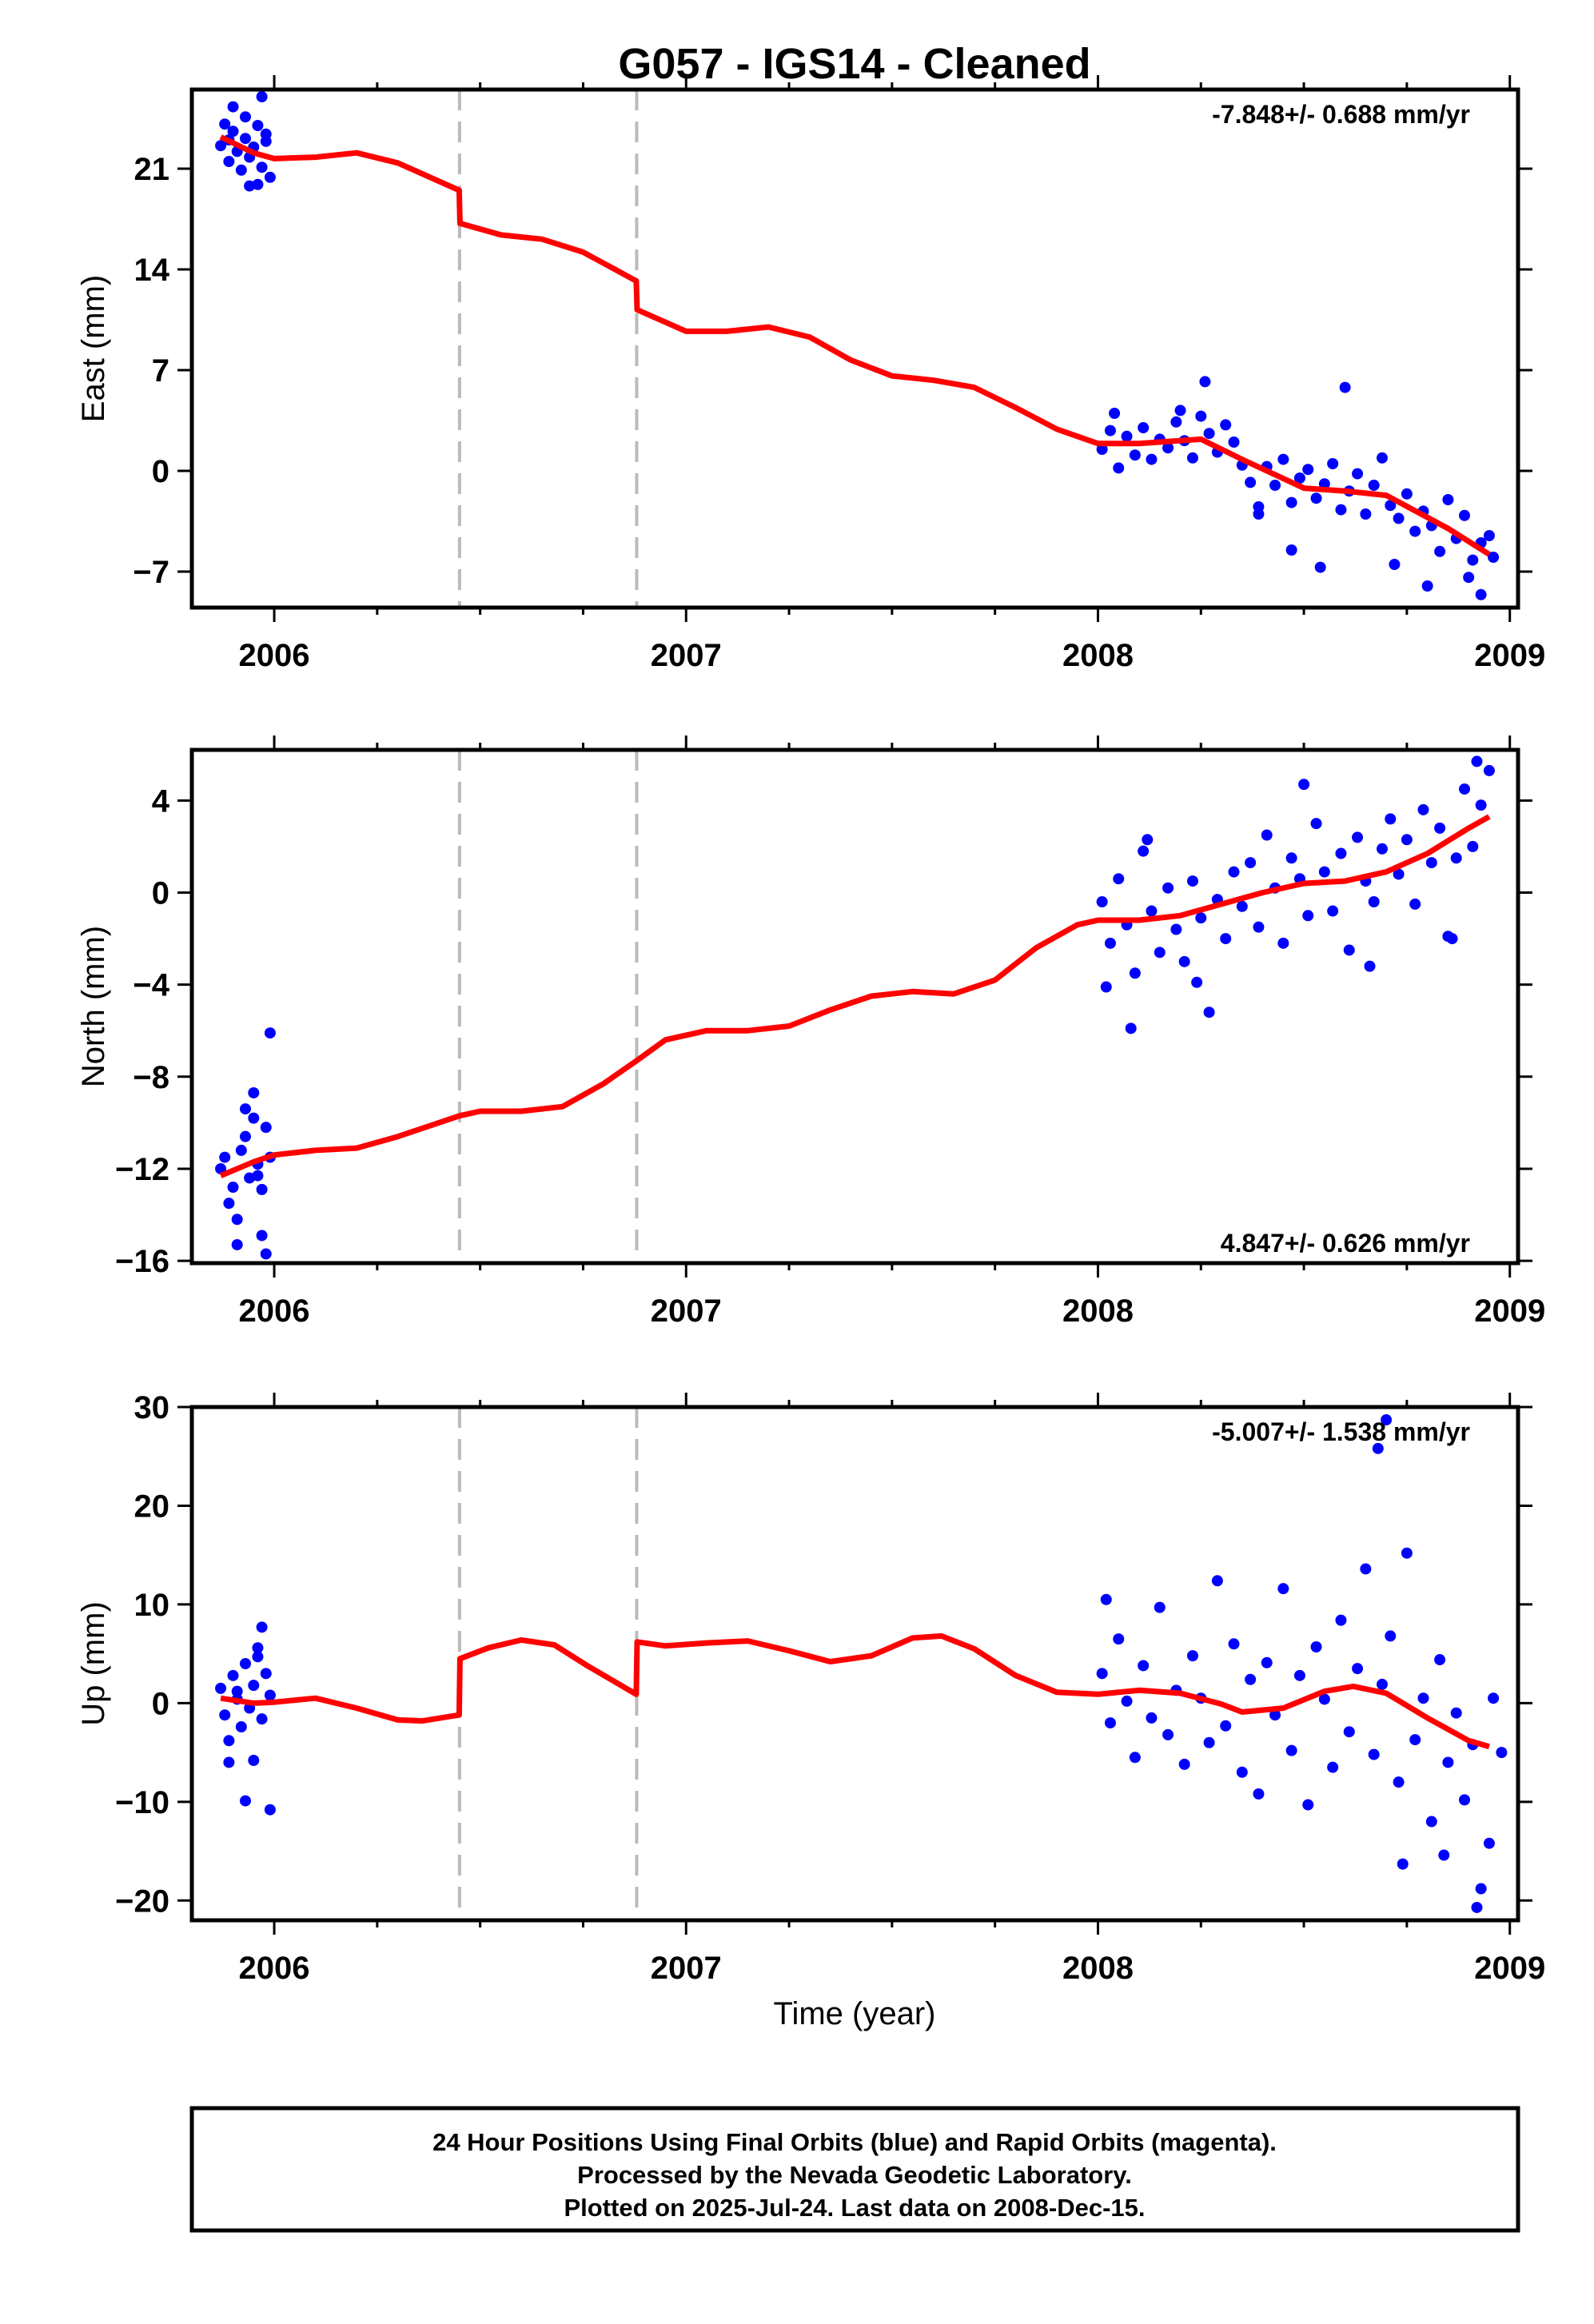 This screenshot has height=2324, width=1594. What do you see at coordinates (855, 1691) in the screenshot?
I see `up-model-curve` at bounding box center [855, 1691].